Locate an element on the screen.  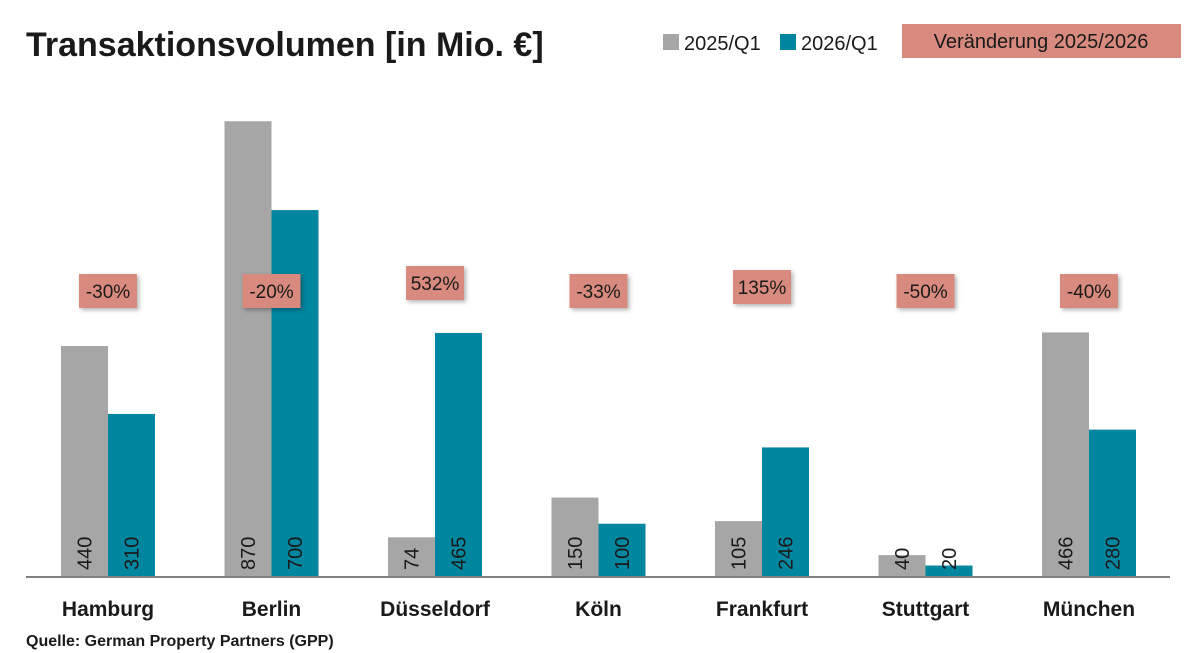
bar-köln-2026-q1 is located at coordinates (622, 549).